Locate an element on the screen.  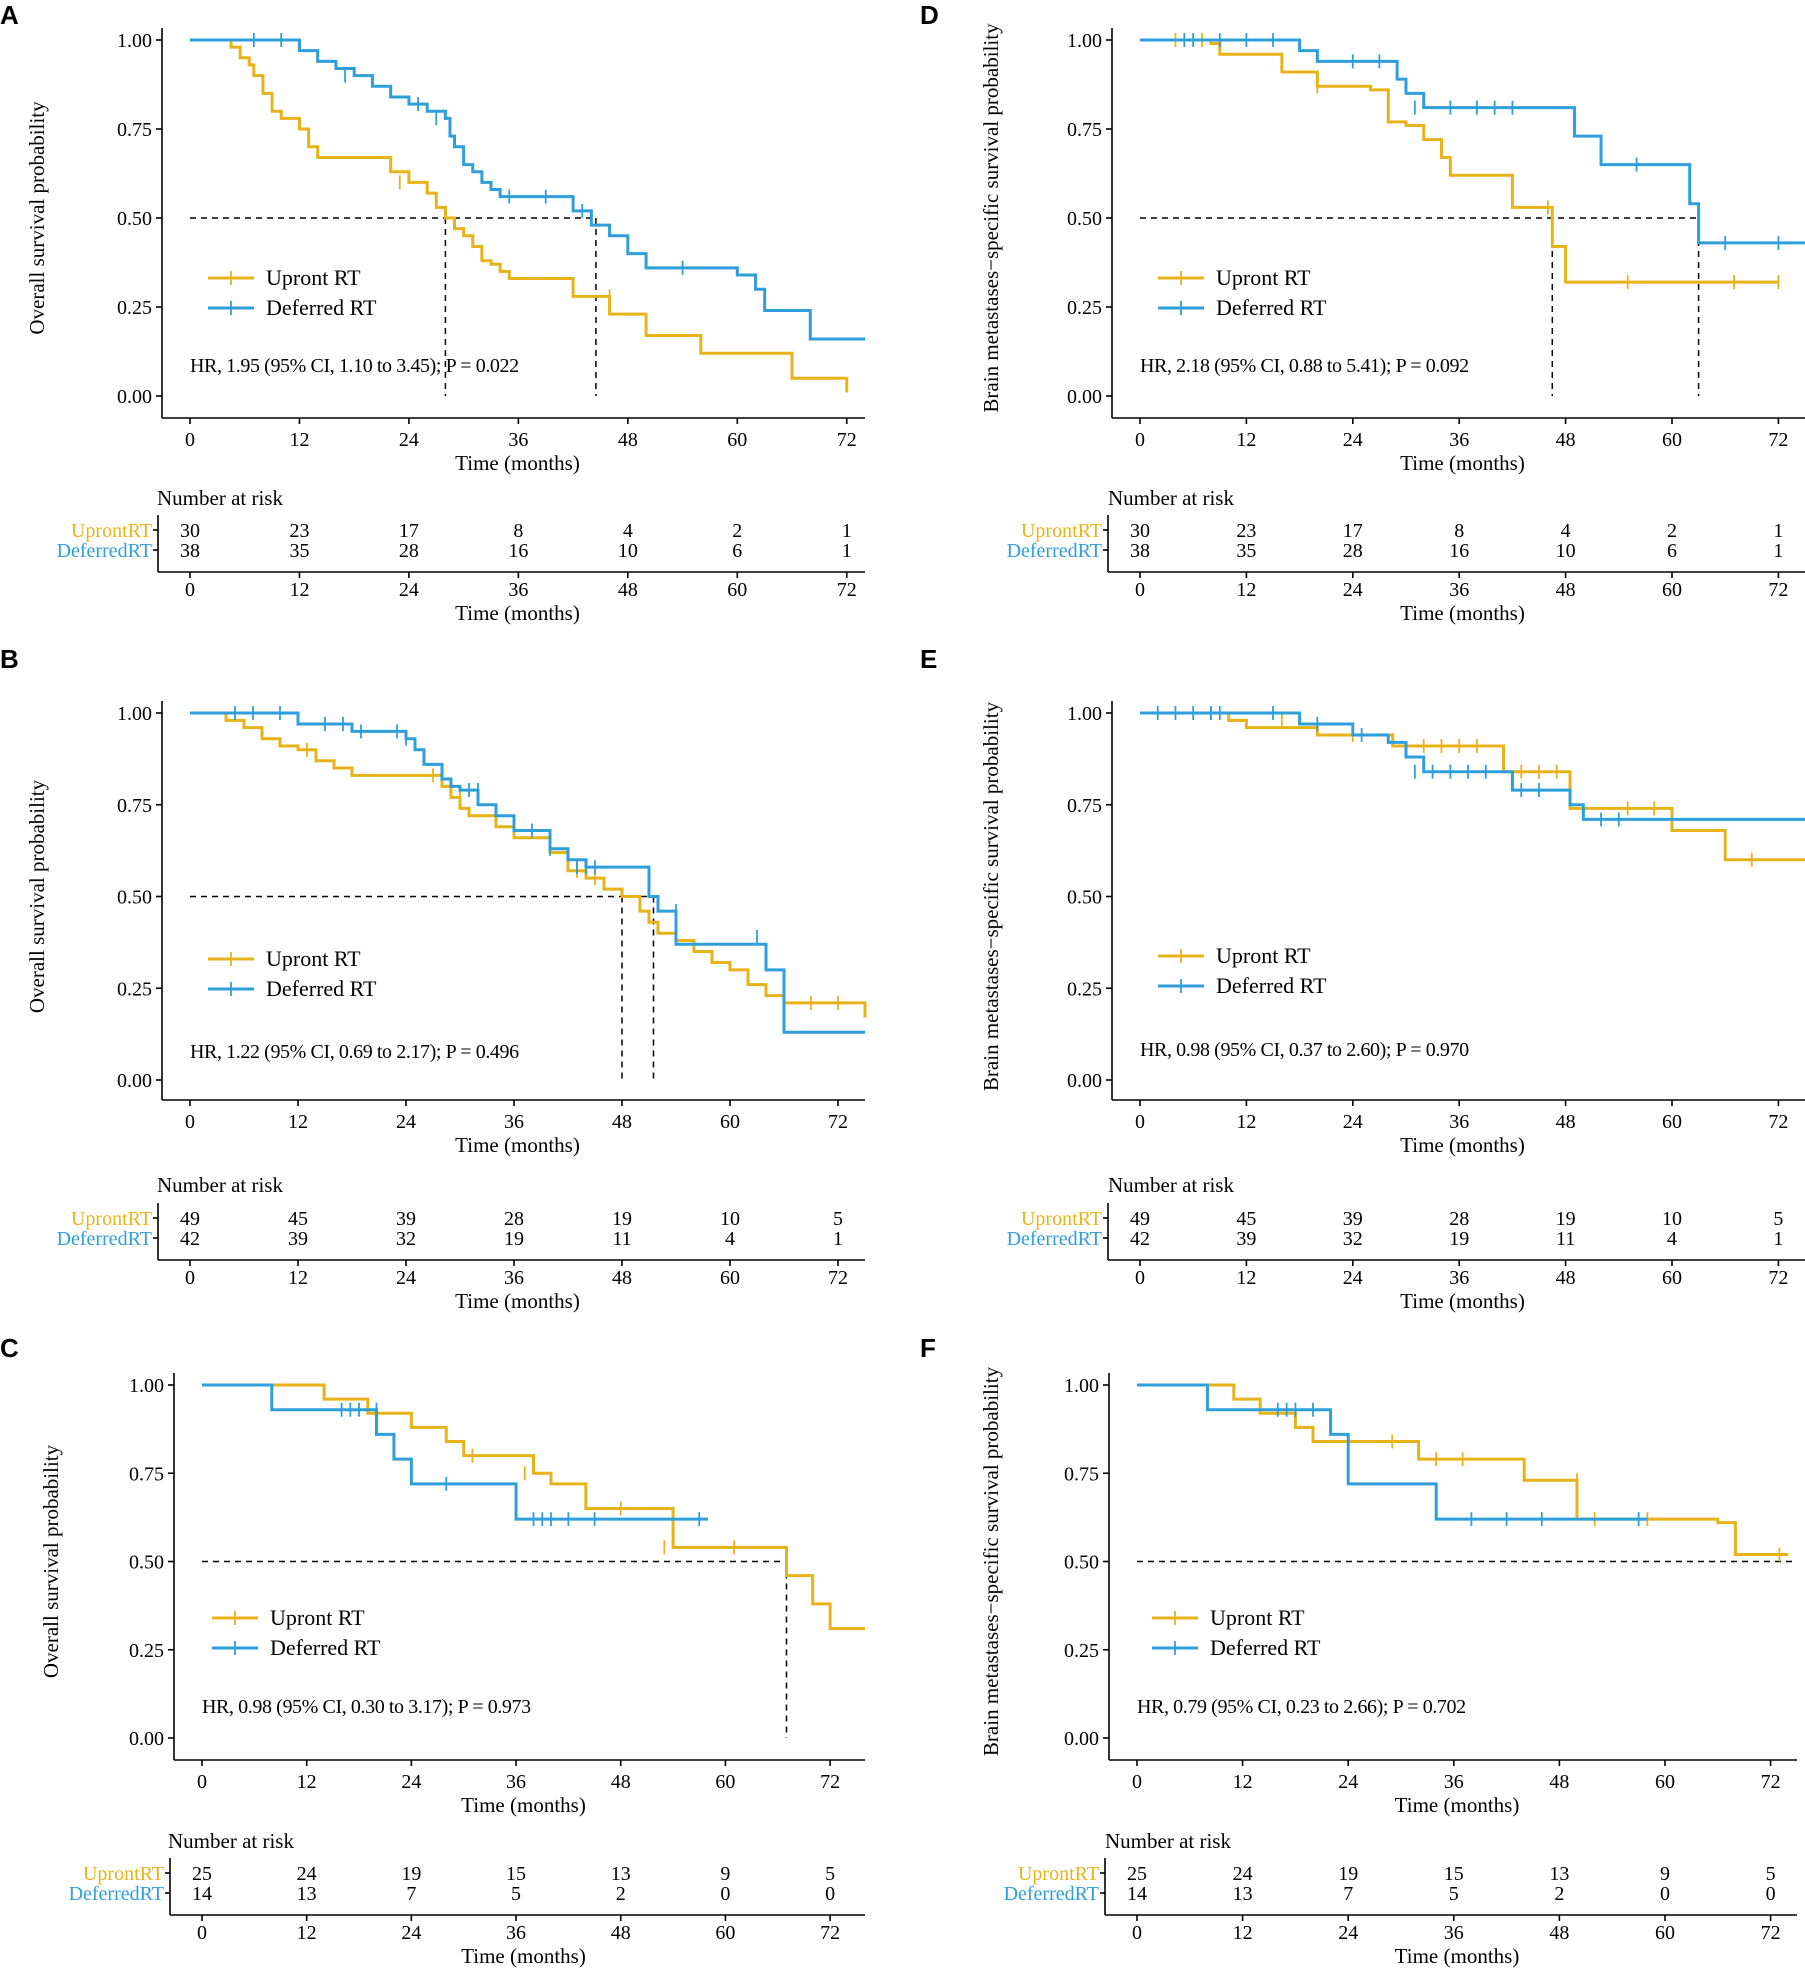
risk-count-deferred: 7 is located at coordinates (1348, 1894).